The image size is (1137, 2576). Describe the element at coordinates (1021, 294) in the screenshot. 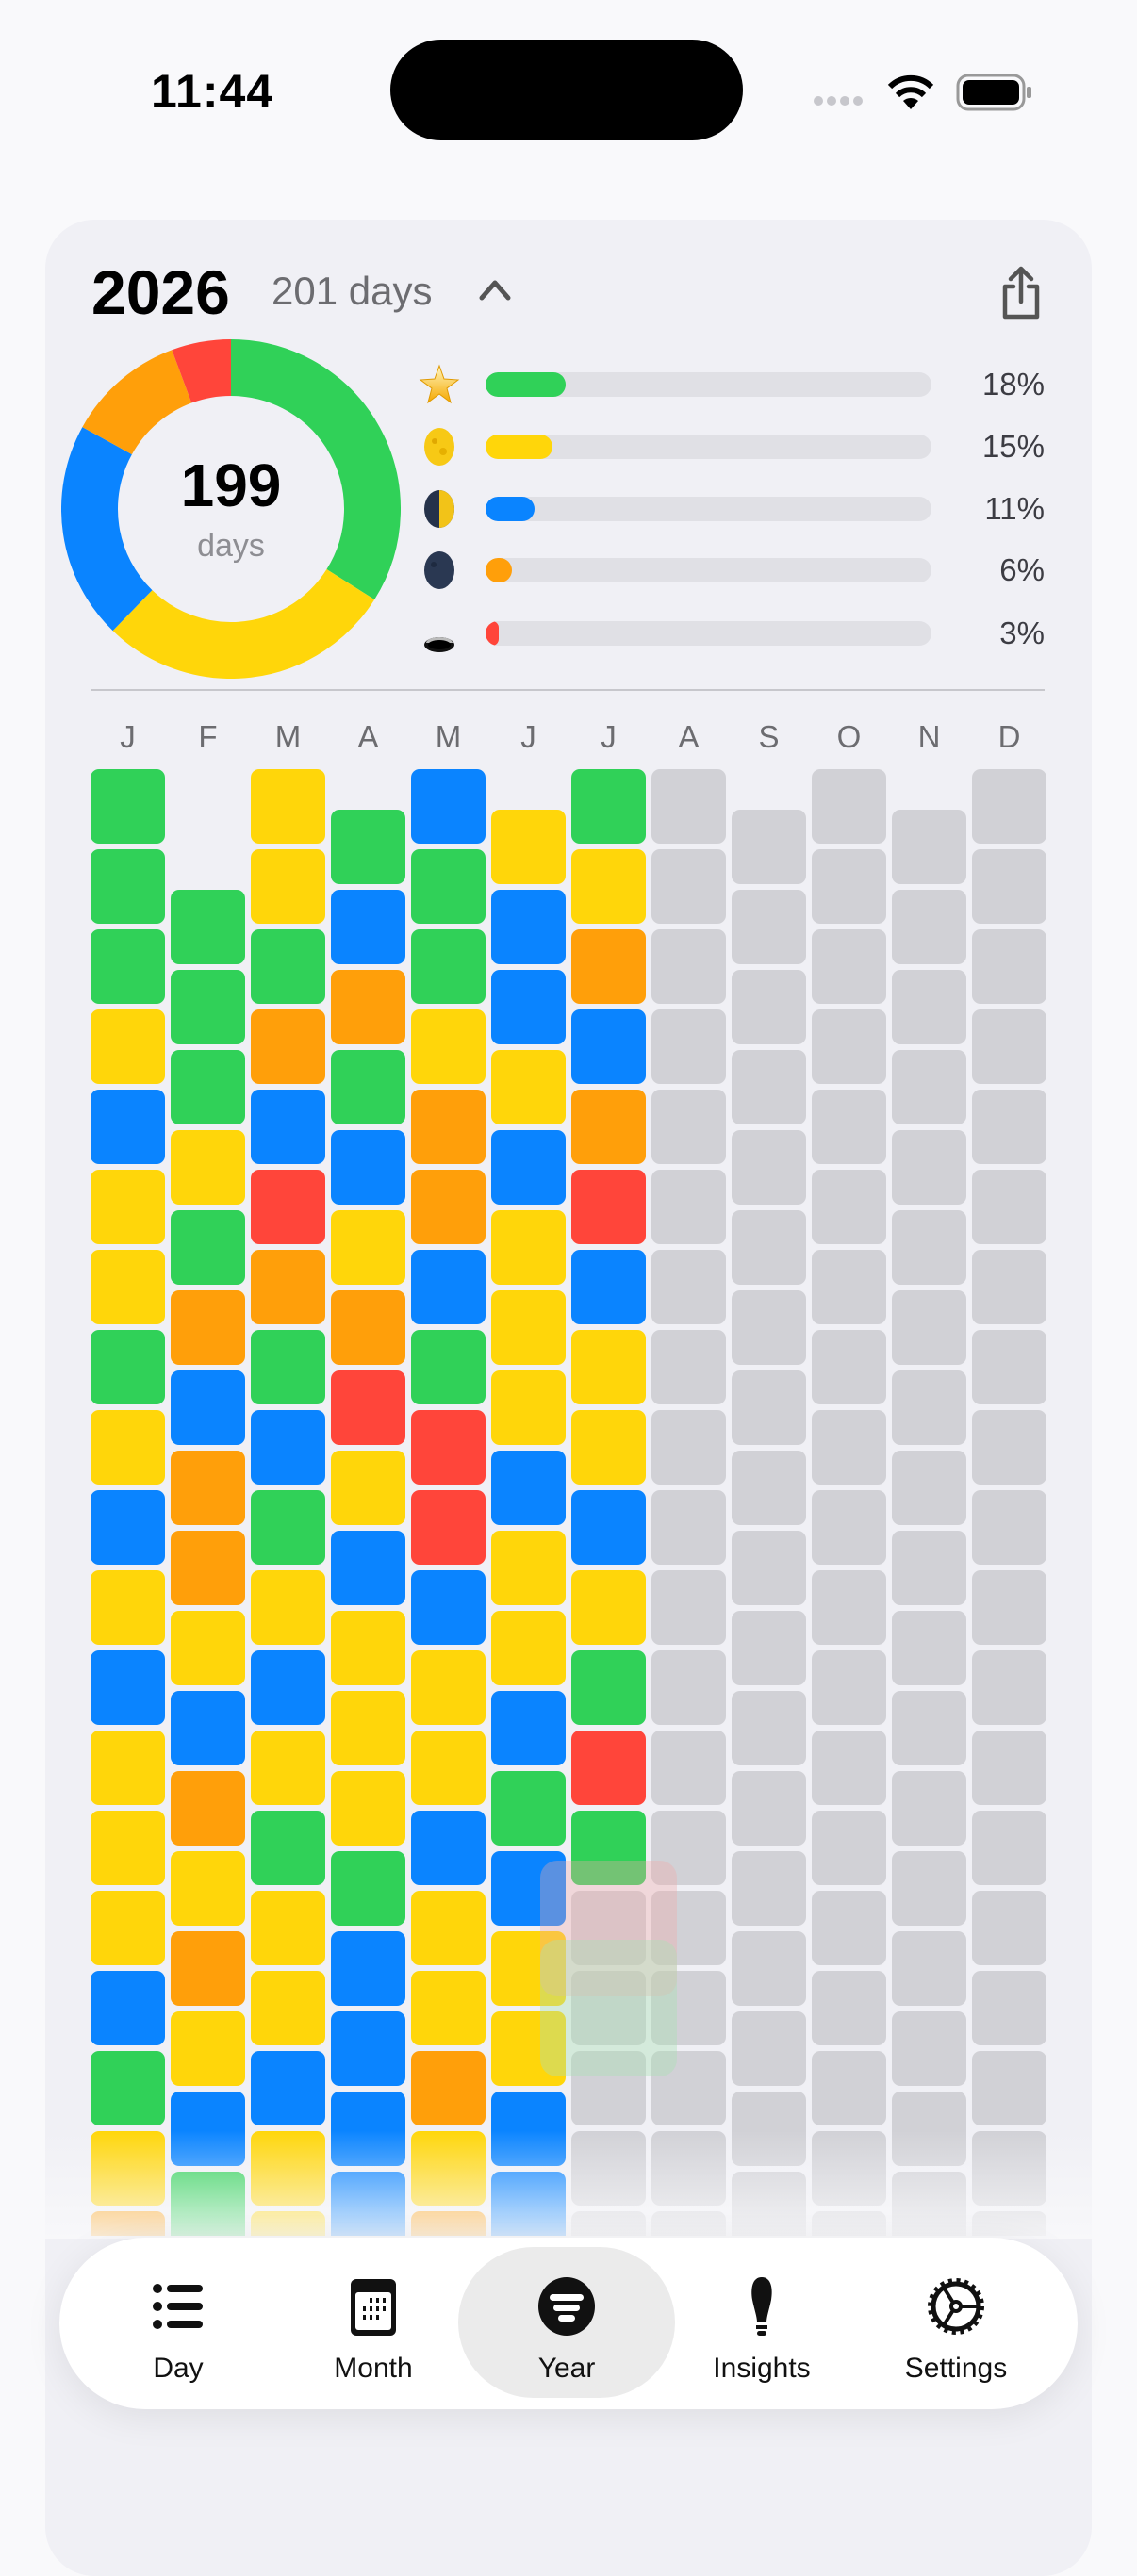

I see `share-icon` at that location.